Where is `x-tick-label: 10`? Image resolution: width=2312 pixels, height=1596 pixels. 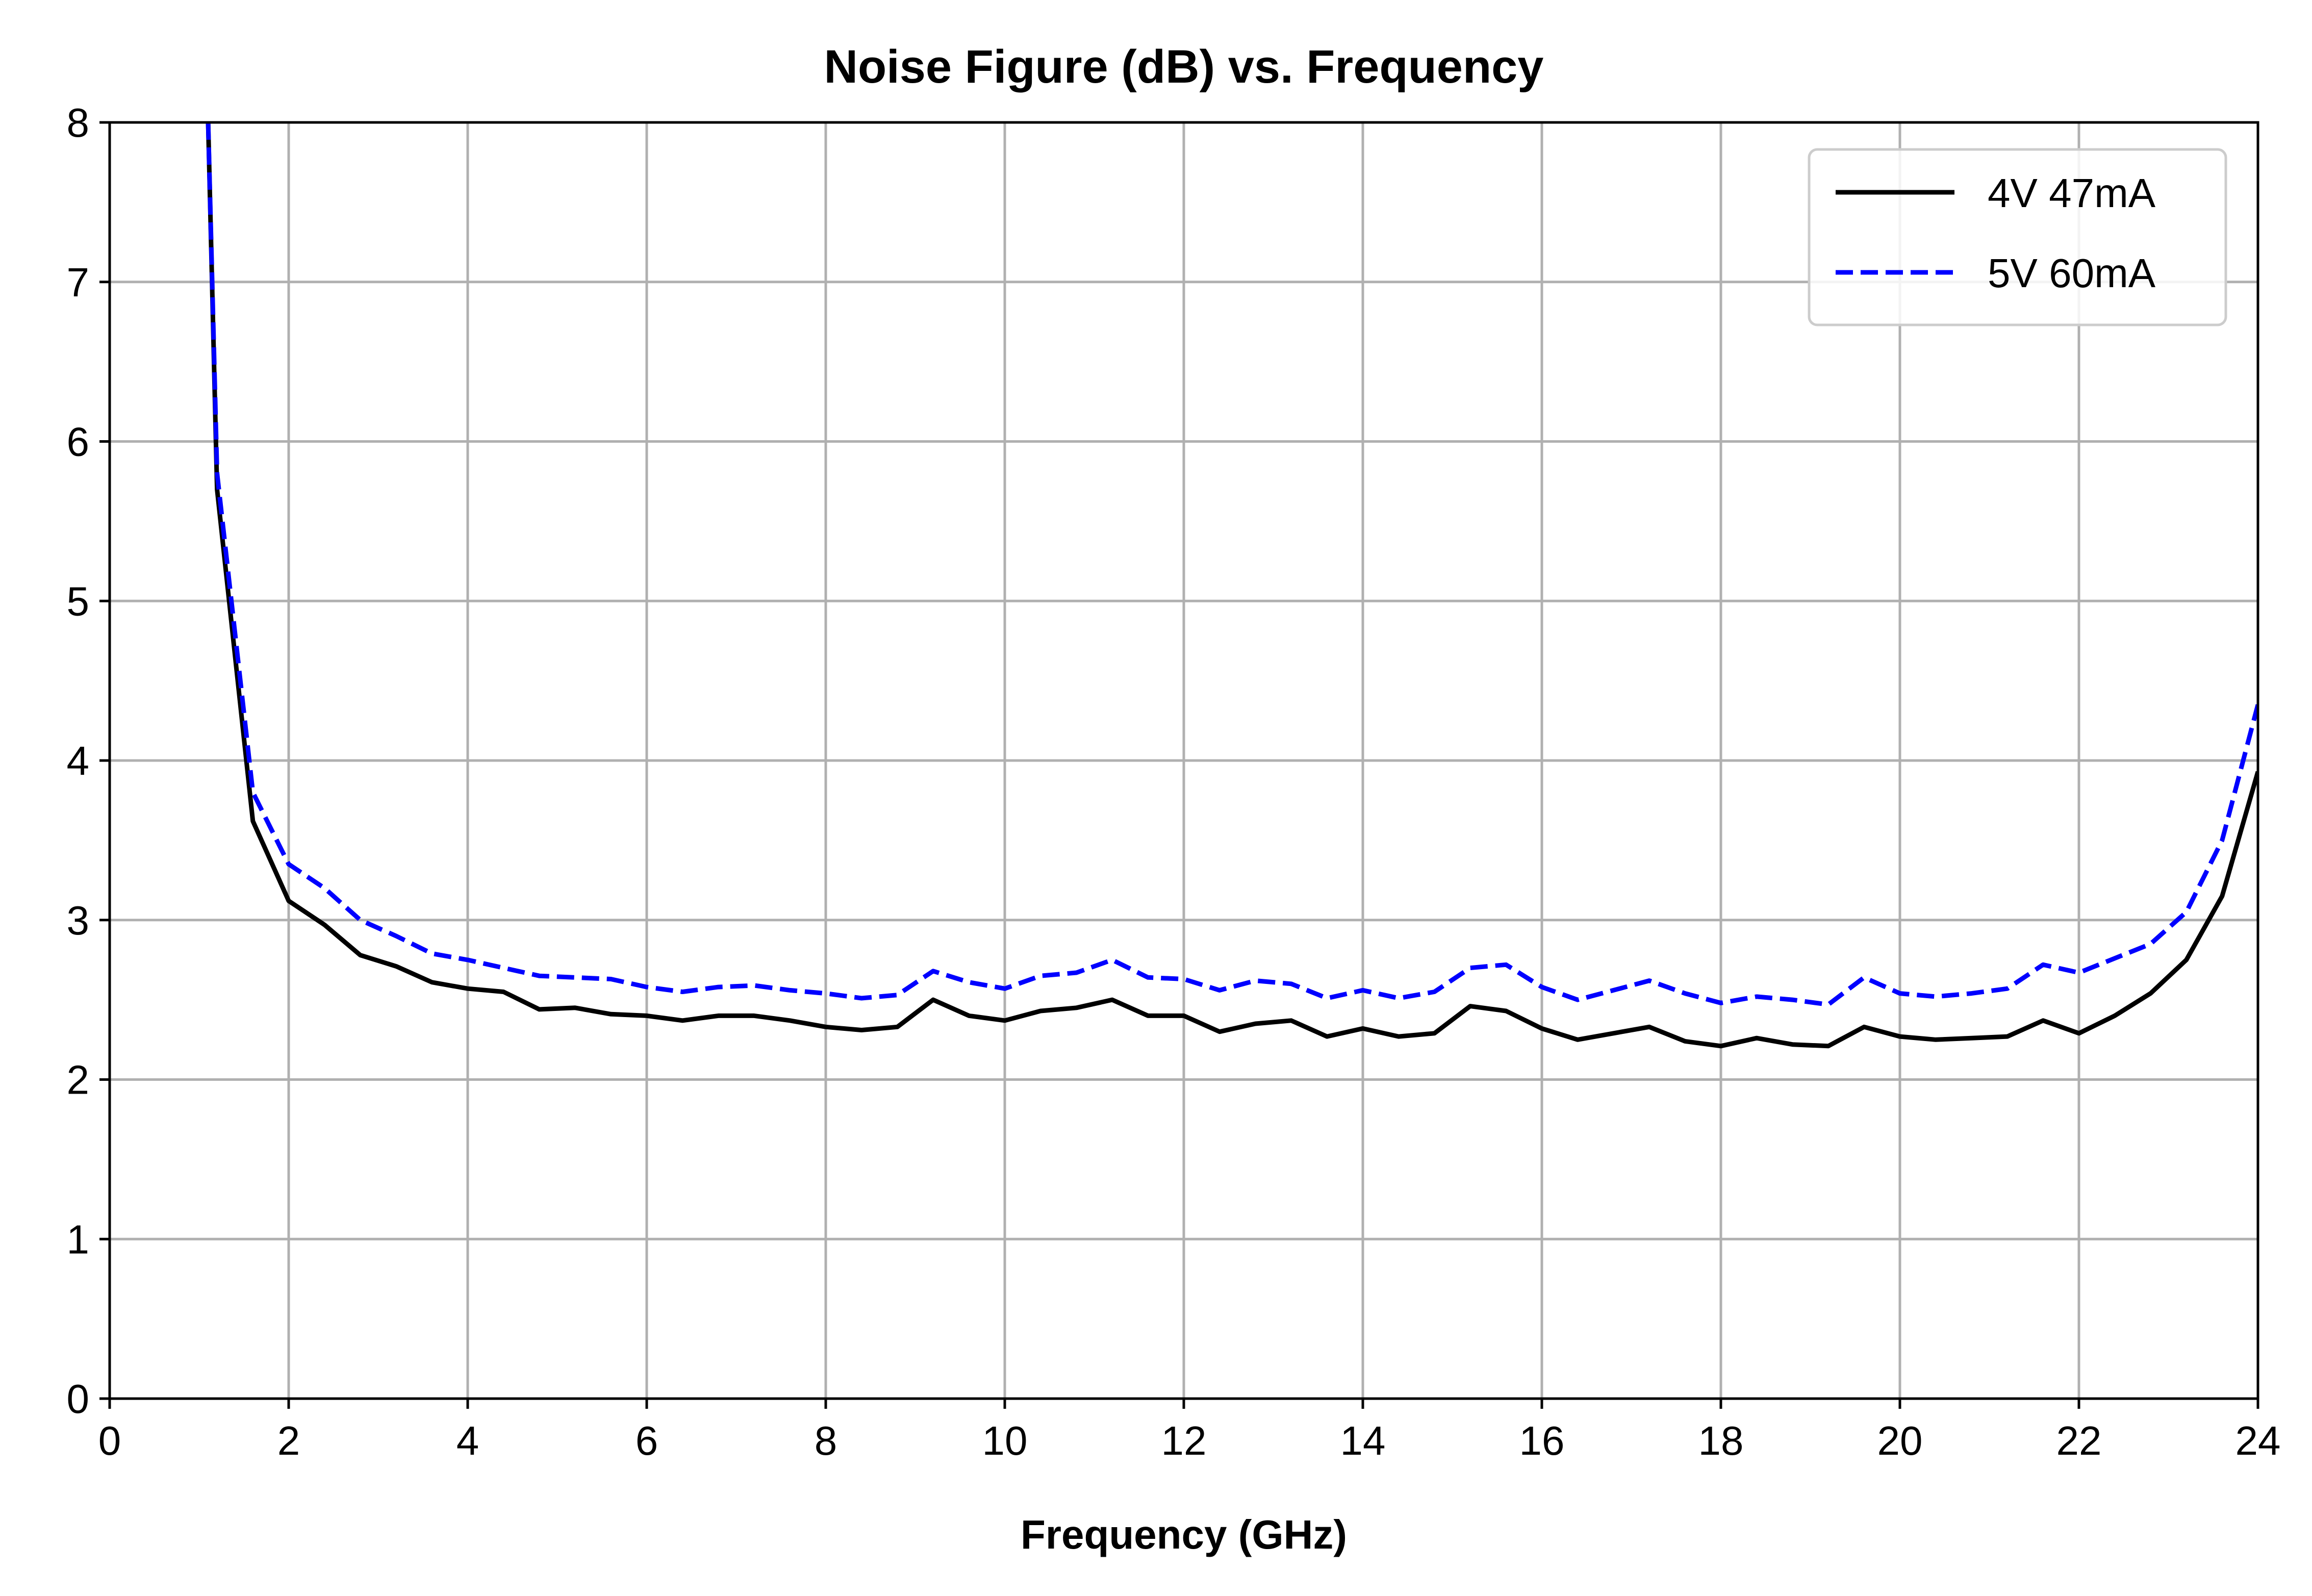
x-tick-label: 10 is located at coordinates (1005, 1440).